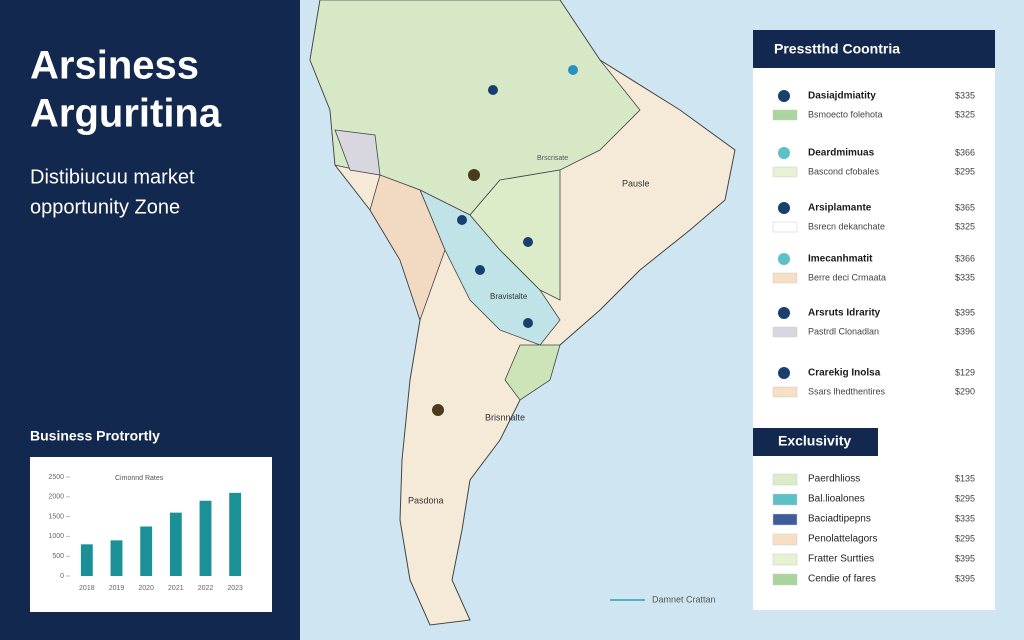  Describe the element at coordinates (965, 312) in the screenshot. I see `entry-price: $395` at that location.